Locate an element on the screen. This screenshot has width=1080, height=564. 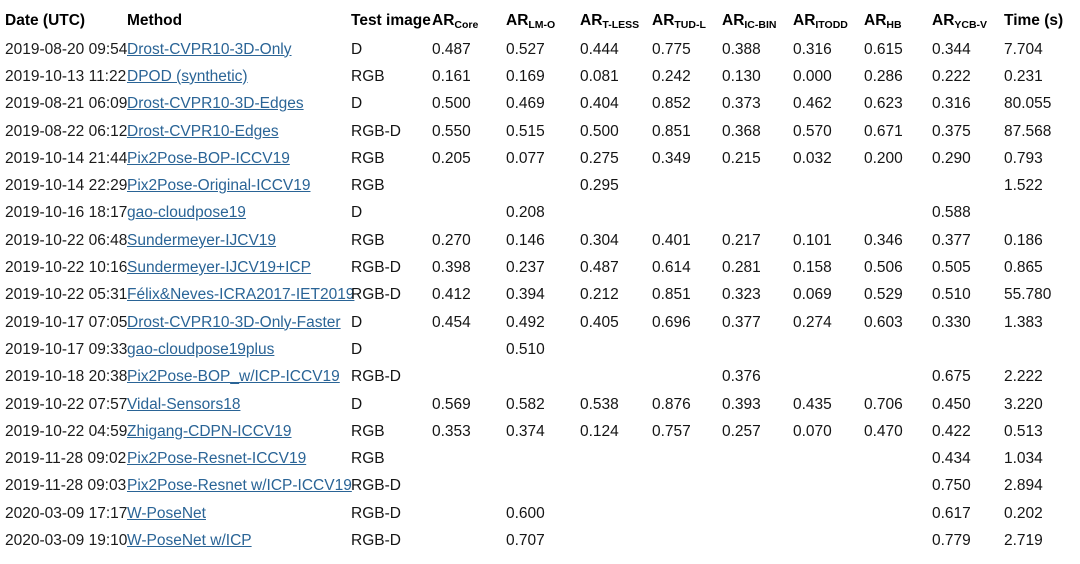
score-cell: 0.081 is located at coordinates (599, 76).